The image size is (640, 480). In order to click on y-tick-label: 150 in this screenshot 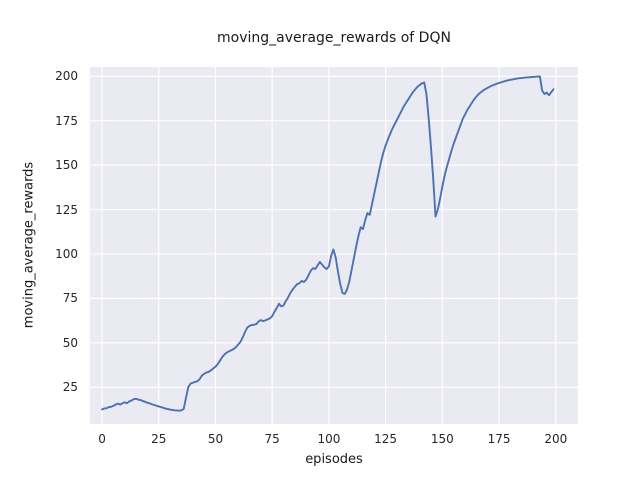, I will do `click(66, 165)`.